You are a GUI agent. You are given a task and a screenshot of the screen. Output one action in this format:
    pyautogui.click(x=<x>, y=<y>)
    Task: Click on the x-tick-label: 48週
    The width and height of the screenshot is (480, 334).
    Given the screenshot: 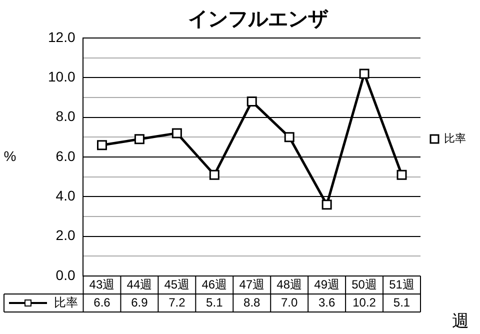 What is the action you would take?
    pyautogui.click(x=289, y=284)
    